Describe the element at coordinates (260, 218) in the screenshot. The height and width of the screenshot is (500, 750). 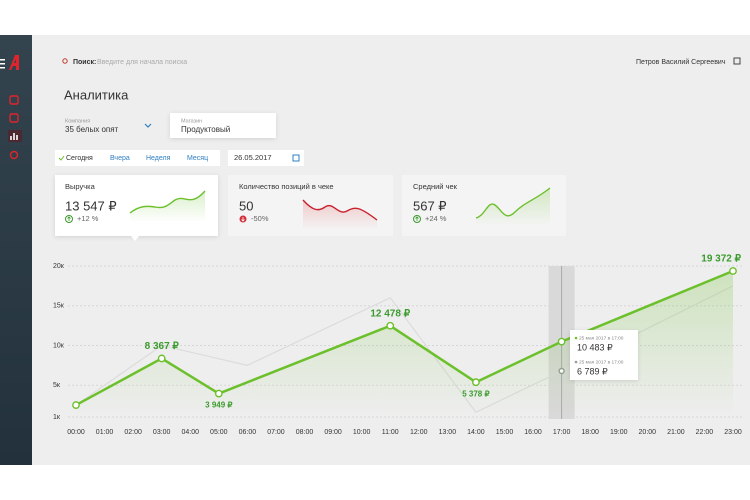
I see `card-change: -50%` at that location.